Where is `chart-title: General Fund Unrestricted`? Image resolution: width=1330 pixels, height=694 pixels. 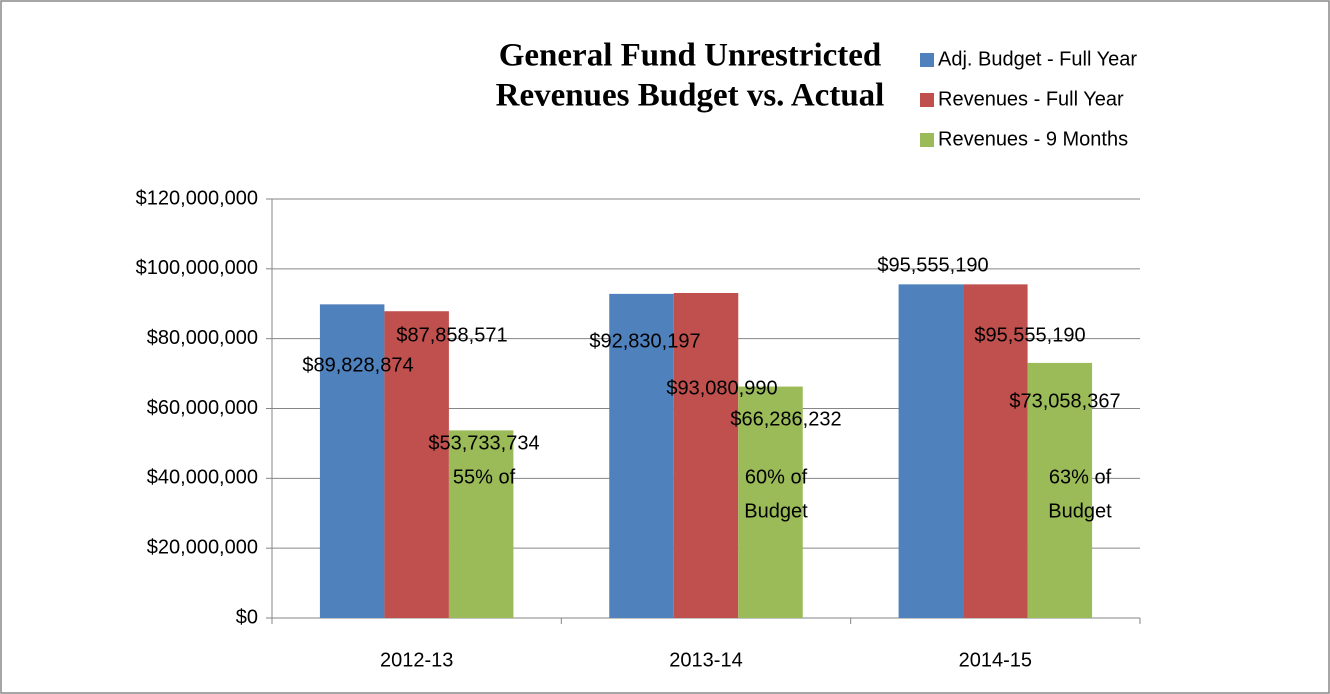
chart-title: General Fund Unrestricted is located at coordinates (690, 56).